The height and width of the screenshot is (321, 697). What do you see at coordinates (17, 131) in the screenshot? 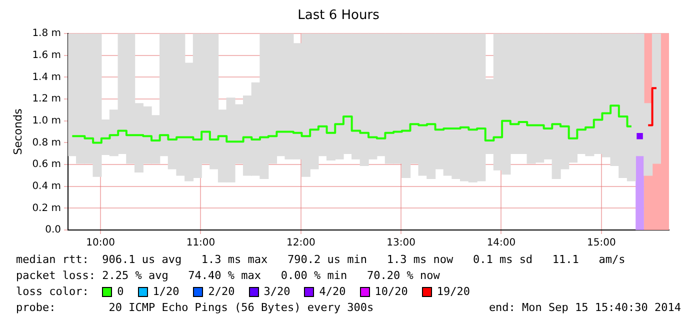
I see `y-axis-title: Seconds` at bounding box center [17, 131].